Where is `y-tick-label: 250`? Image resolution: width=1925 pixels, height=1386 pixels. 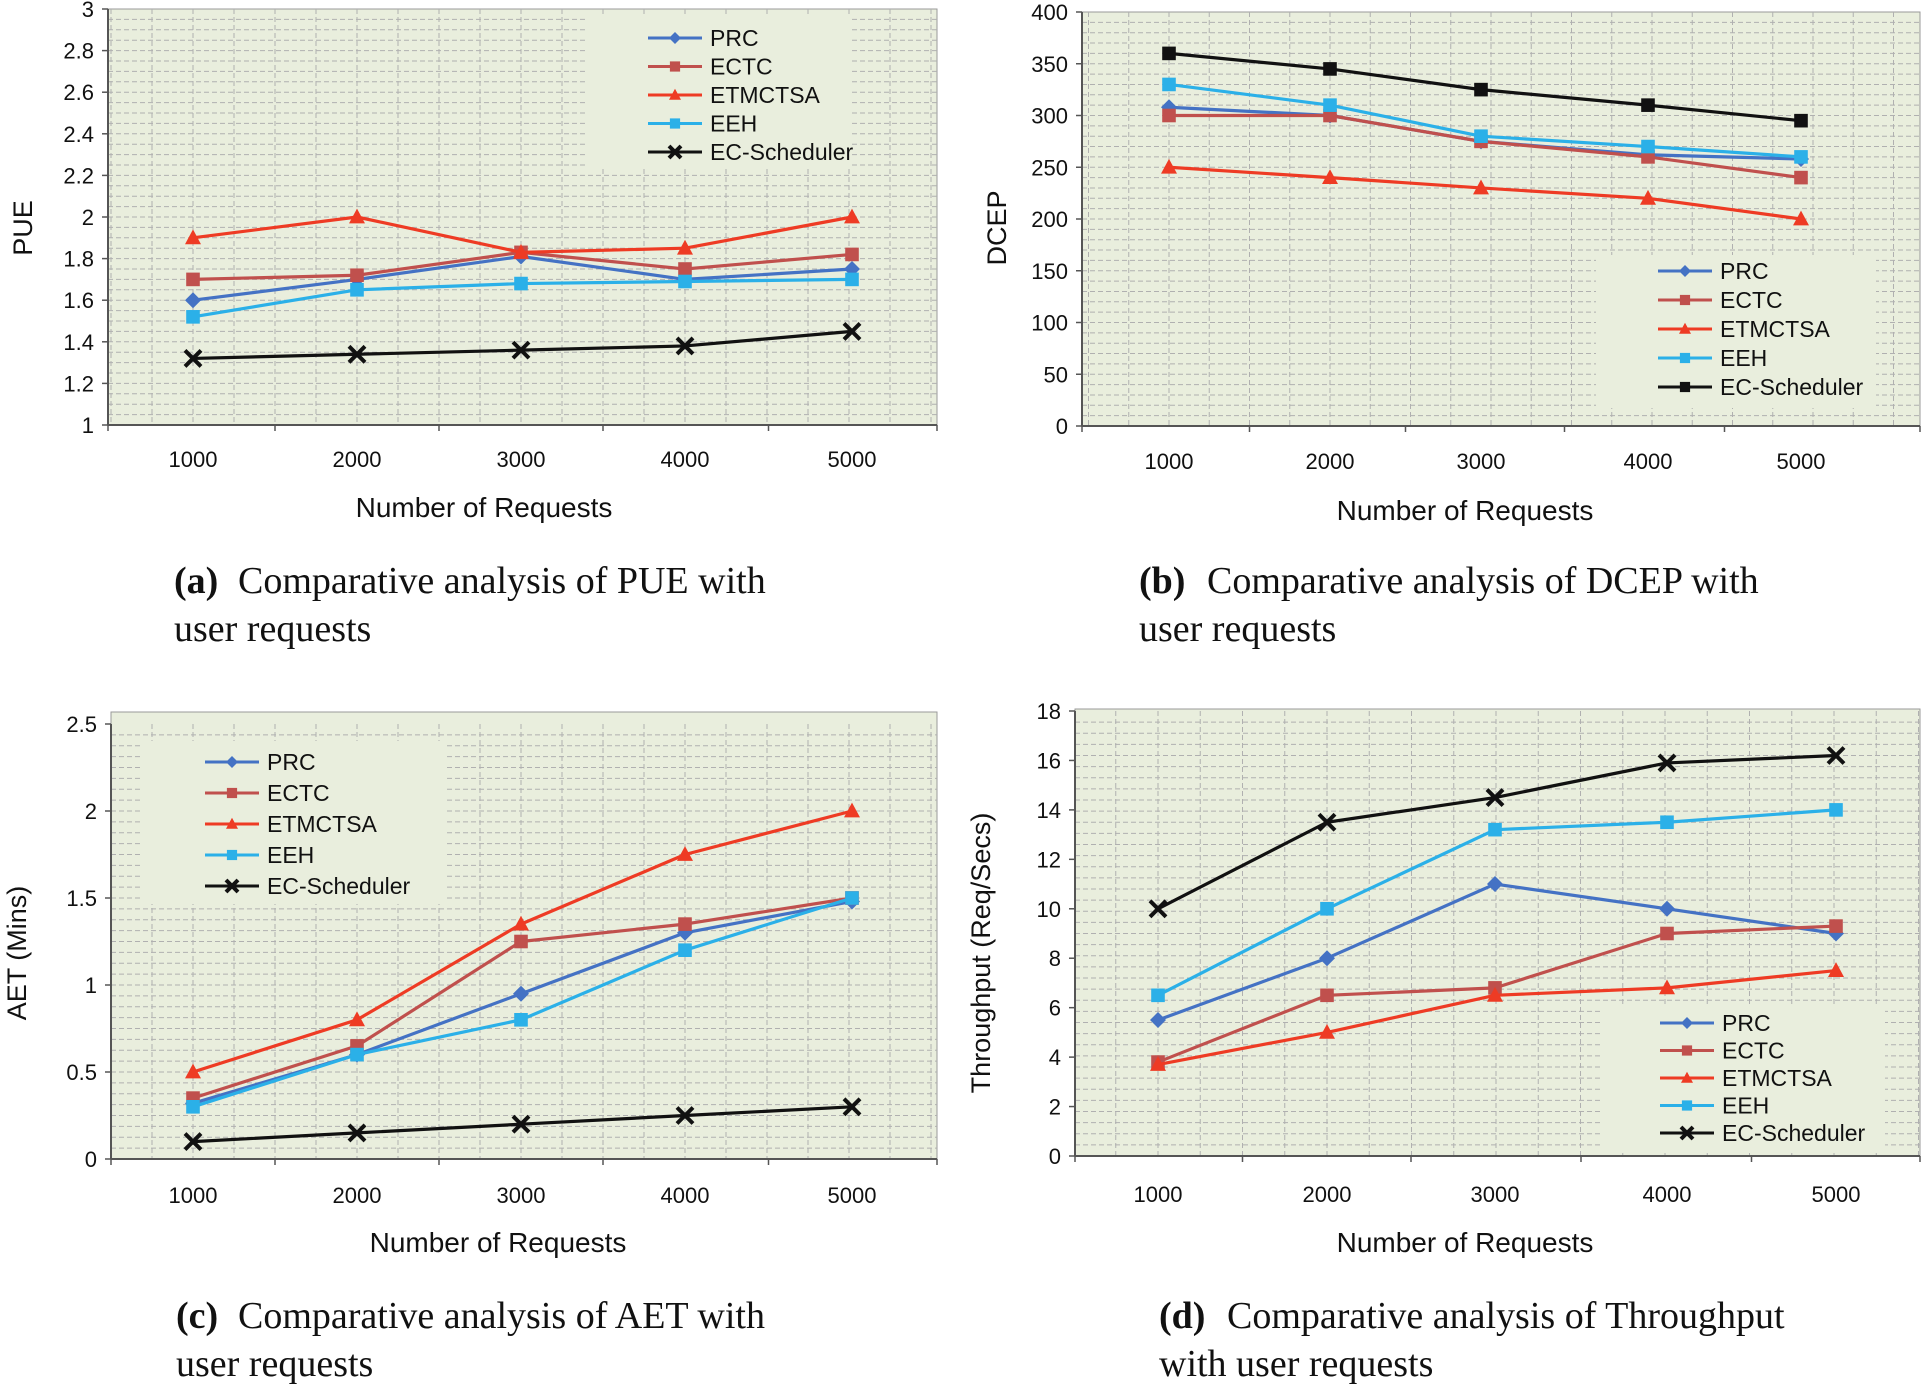 y-tick-label: 250 is located at coordinates (1049, 167).